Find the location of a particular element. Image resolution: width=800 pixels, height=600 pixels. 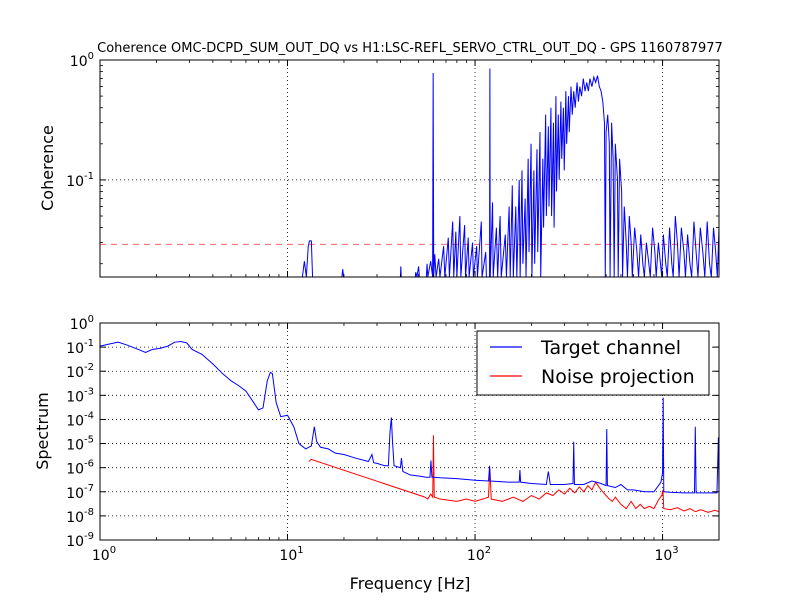

coherence-y-tick-label: 10⁰ is located at coordinates (82, 60).